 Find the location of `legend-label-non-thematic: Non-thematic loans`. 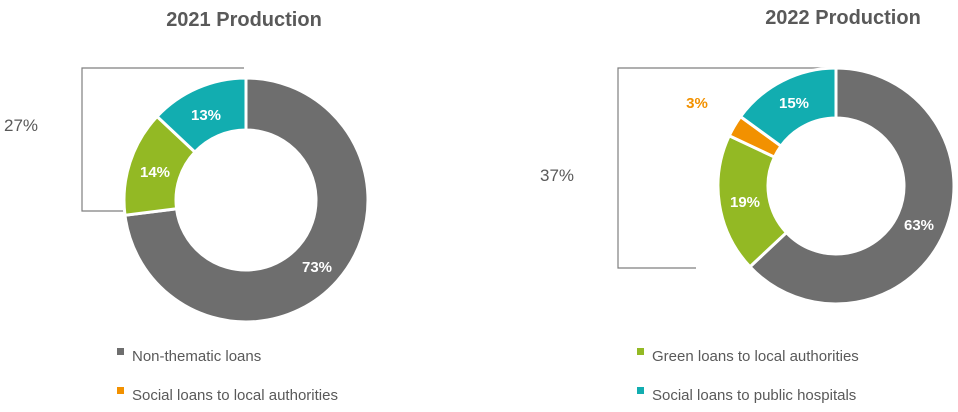

legend-label-non-thematic: Non-thematic loans is located at coordinates (196, 356).